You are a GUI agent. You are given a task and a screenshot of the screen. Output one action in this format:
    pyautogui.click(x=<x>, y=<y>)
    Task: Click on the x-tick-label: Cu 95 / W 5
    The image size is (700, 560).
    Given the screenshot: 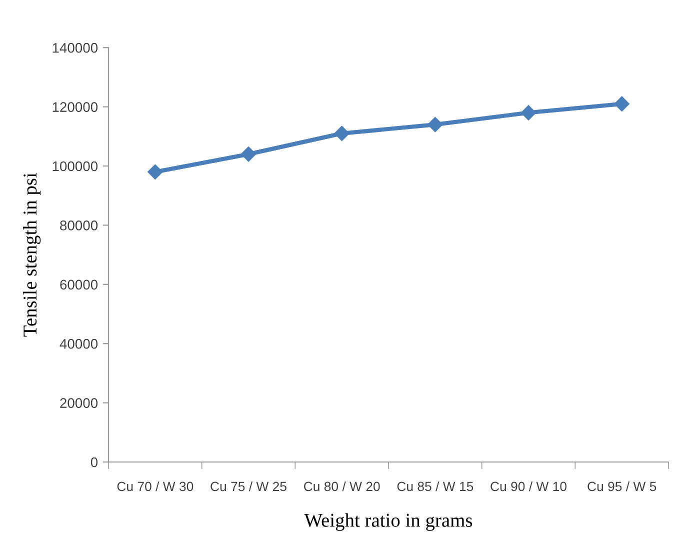 What is the action you would take?
    pyautogui.click(x=622, y=486)
    